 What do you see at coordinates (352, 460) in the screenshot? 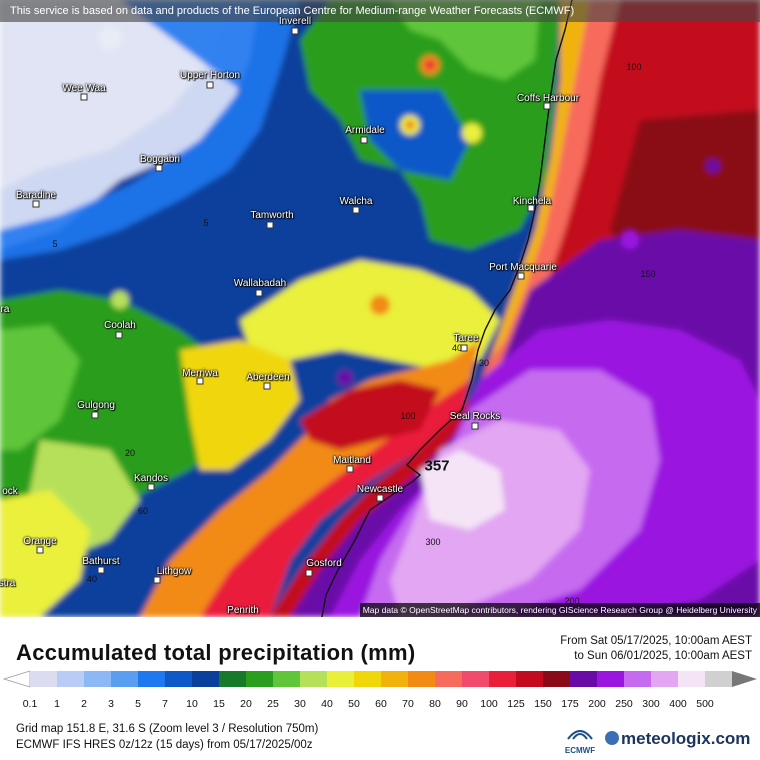
I see `town-label: Maitland` at bounding box center [352, 460].